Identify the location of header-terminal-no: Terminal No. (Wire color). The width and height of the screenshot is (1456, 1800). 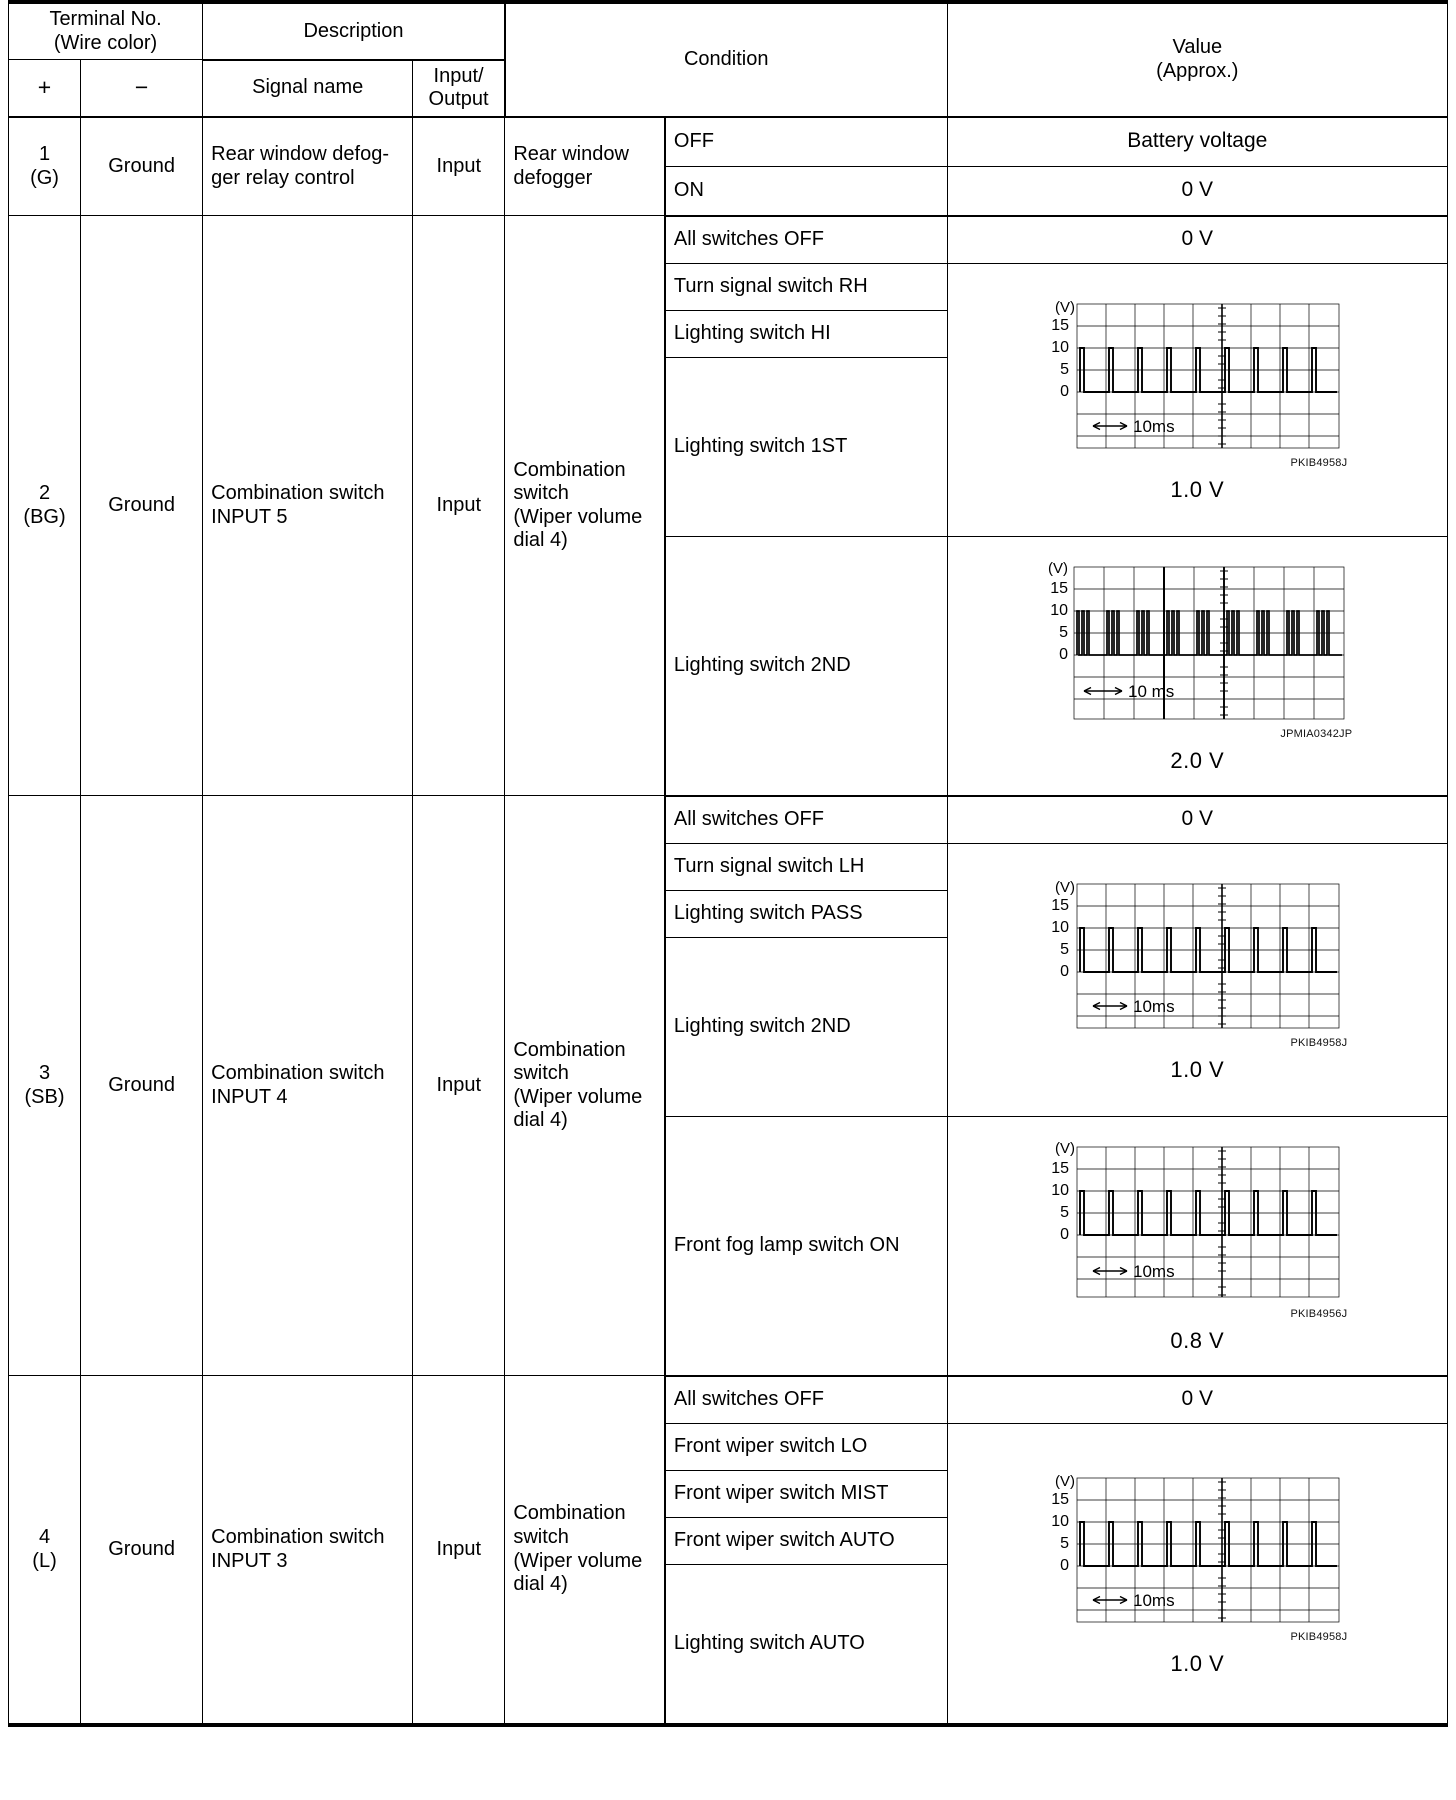
(105, 30).